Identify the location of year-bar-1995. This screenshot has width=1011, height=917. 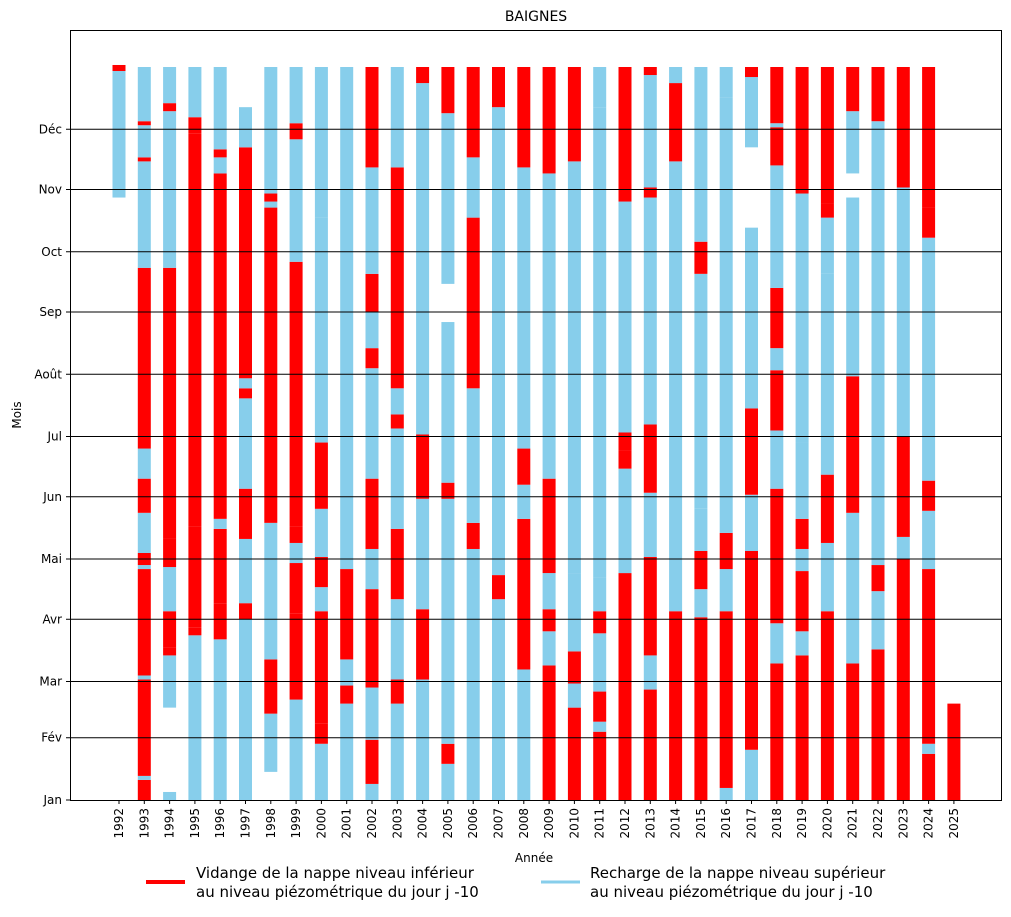
(195, 433).